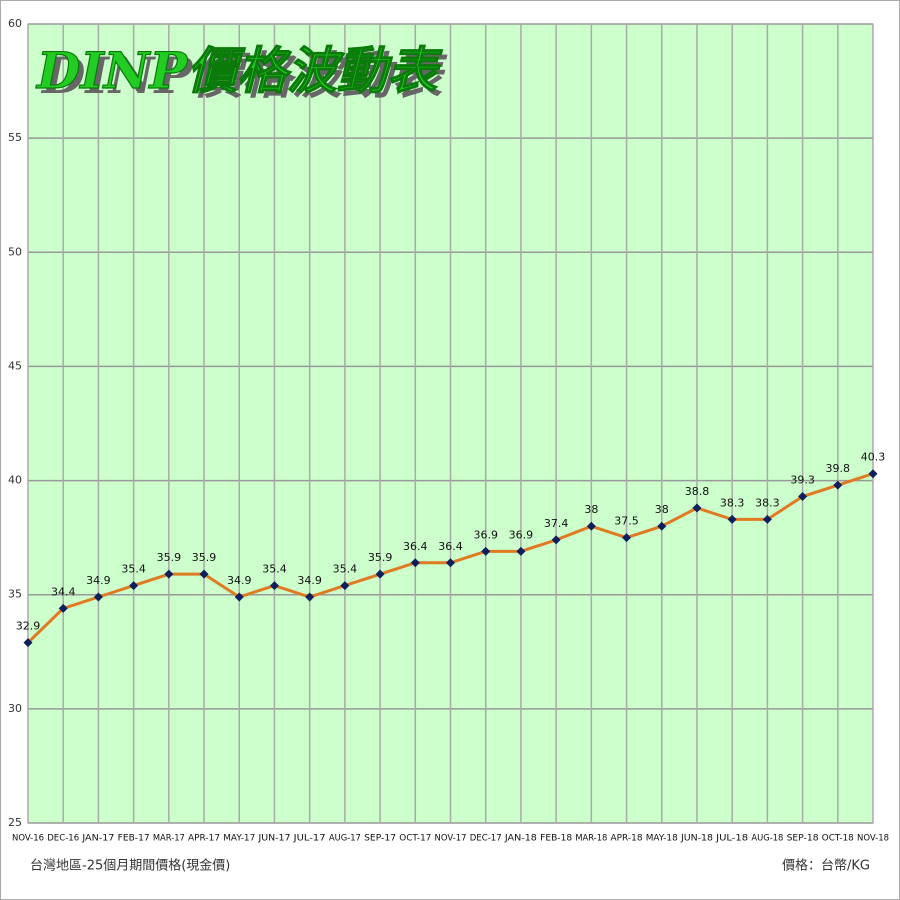 This screenshot has width=900, height=900. Describe the element at coordinates (556, 523) in the screenshot. I see `data-label: 37.4` at that location.